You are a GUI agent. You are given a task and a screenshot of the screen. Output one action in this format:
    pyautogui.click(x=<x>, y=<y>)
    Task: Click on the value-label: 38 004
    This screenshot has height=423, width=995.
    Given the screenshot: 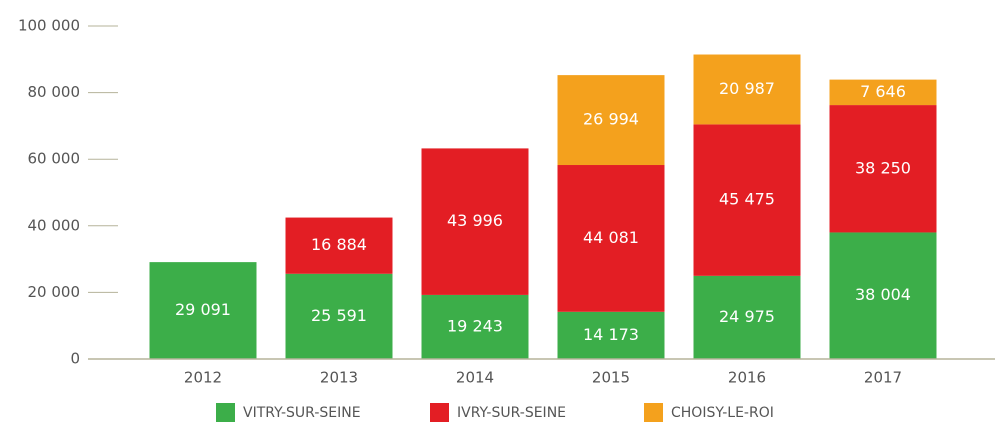 What is the action you would take?
    pyautogui.click(x=883, y=294)
    